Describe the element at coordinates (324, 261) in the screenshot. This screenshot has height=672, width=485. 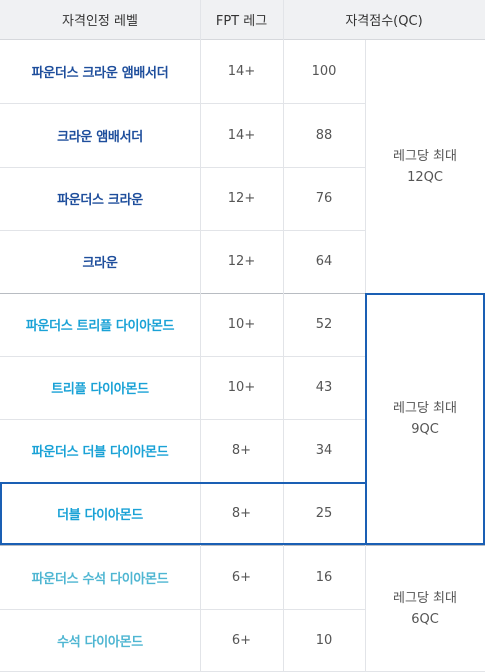
I see `qc-cell: 64` at that location.